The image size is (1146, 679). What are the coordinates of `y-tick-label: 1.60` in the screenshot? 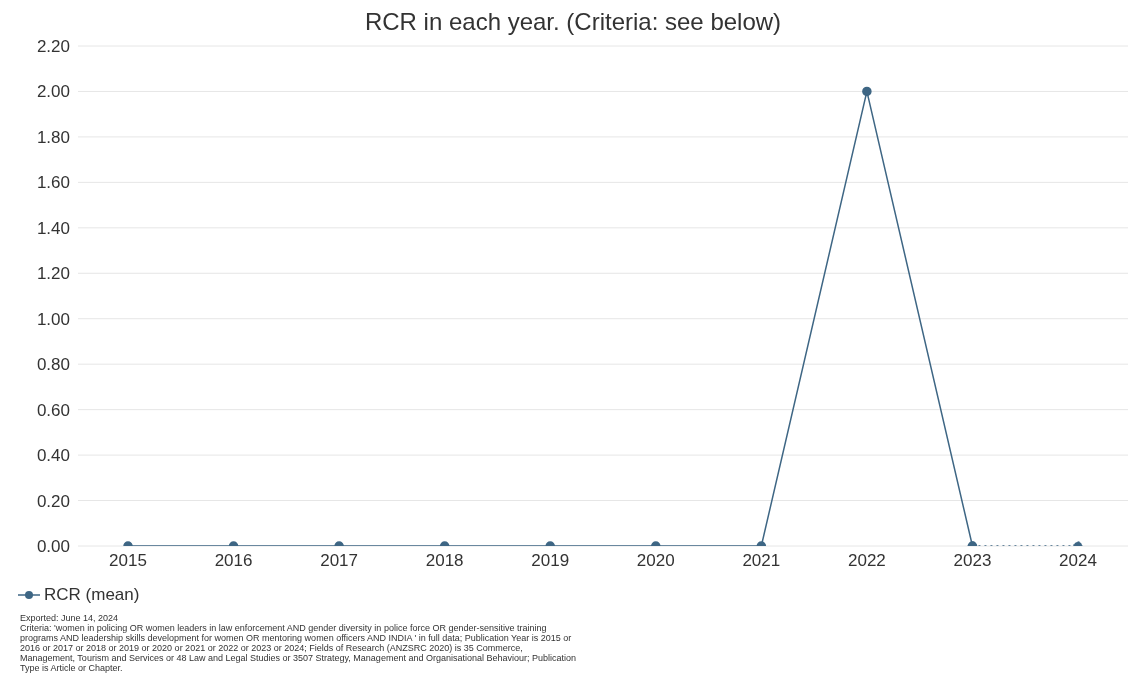 It's located at (53, 183).